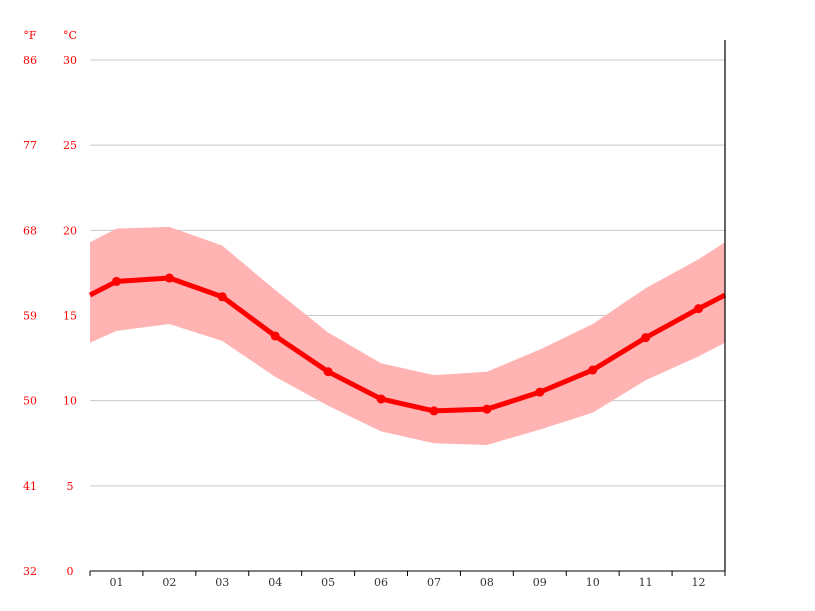 This screenshot has height=611, width=815. What do you see at coordinates (699, 582) in the screenshot?
I see `month-label: 12` at bounding box center [699, 582].